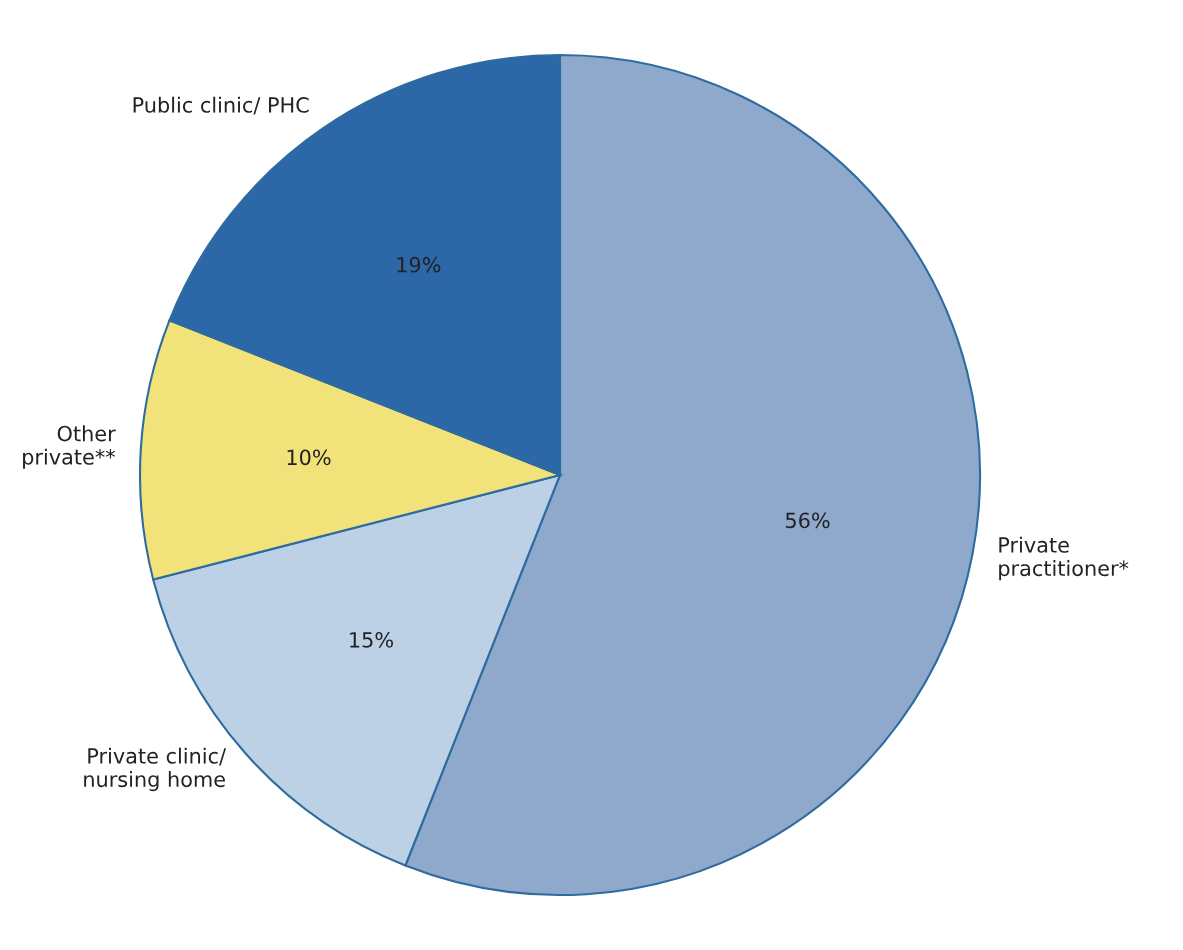 The width and height of the screenshot is (1183, 950). What do you see at coordinates (309, 457) in the screenshot?
I see `data-label: 10%` at bounding box center [309, 457].